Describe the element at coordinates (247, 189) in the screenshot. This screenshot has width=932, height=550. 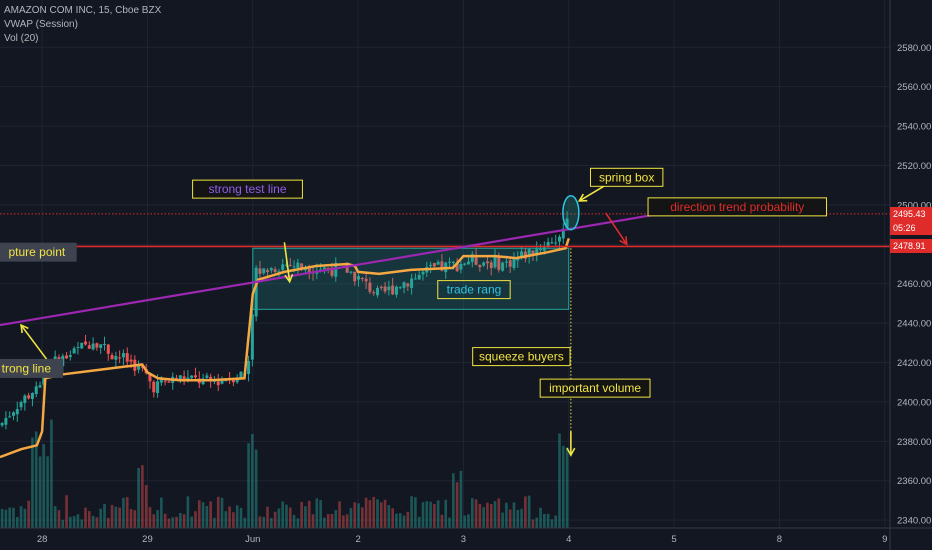
I see `annotation-strong-test-line: strong test line` at that location.